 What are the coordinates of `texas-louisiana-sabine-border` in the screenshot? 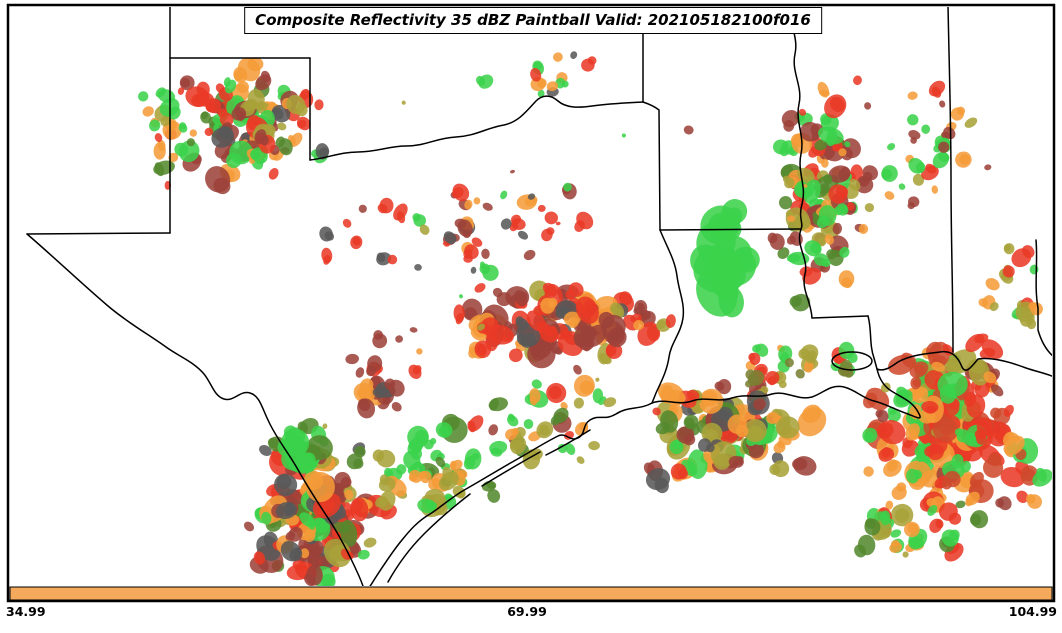 It's located at (668, 316).